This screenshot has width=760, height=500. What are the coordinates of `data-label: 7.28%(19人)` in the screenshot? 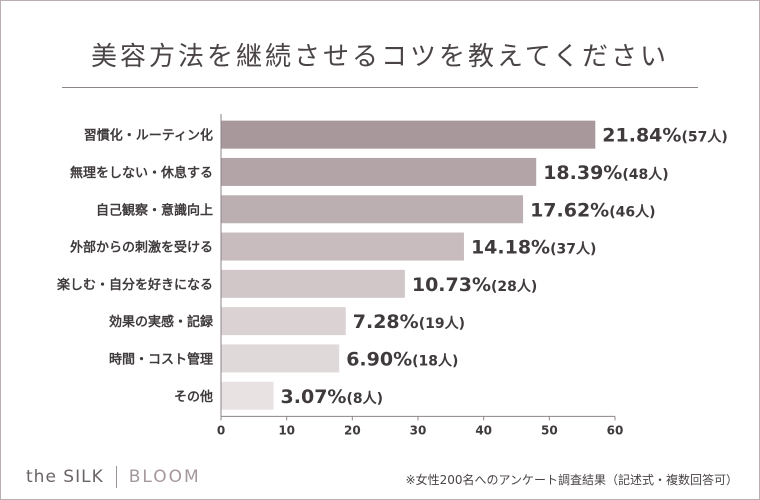 It's located at (409, 322).